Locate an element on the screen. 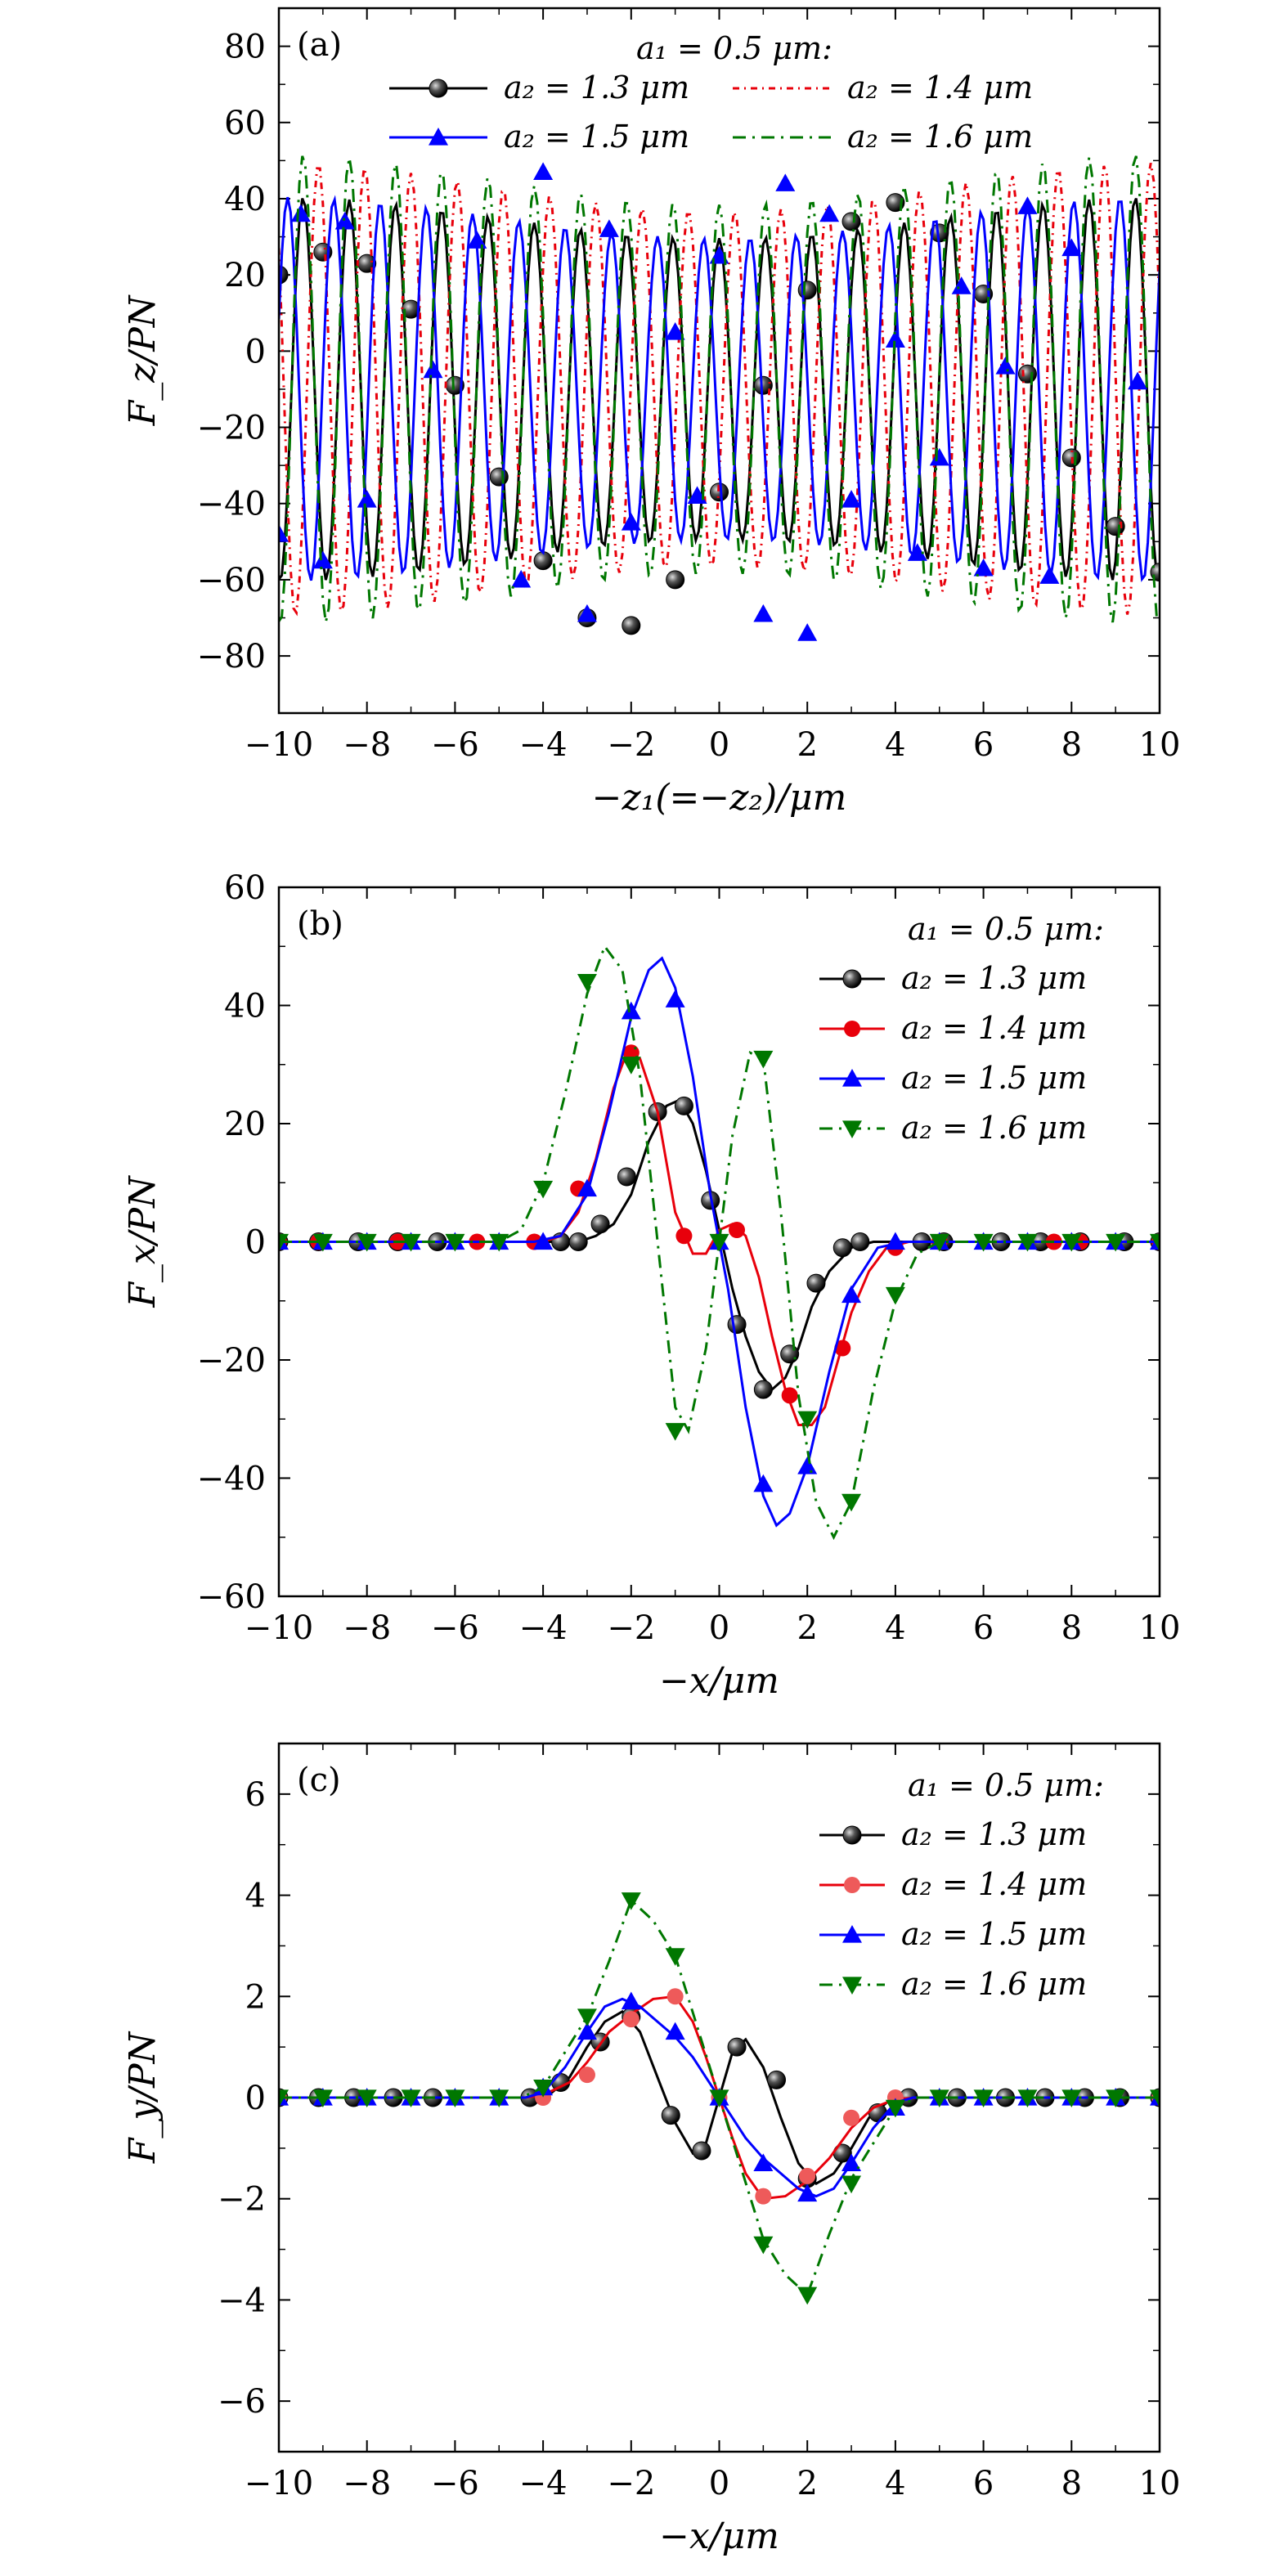  panel-label: (b) is located at coordinates (320, 924).